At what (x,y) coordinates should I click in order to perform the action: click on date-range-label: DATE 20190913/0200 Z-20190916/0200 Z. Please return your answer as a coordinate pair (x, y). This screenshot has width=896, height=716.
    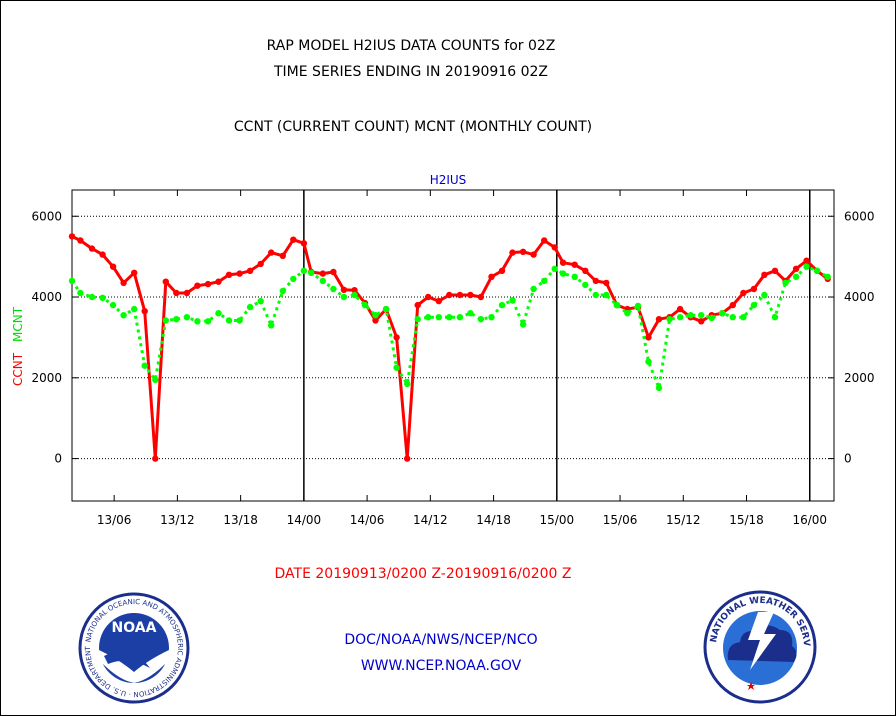
    Looking at the image, I should click on (423, 574).